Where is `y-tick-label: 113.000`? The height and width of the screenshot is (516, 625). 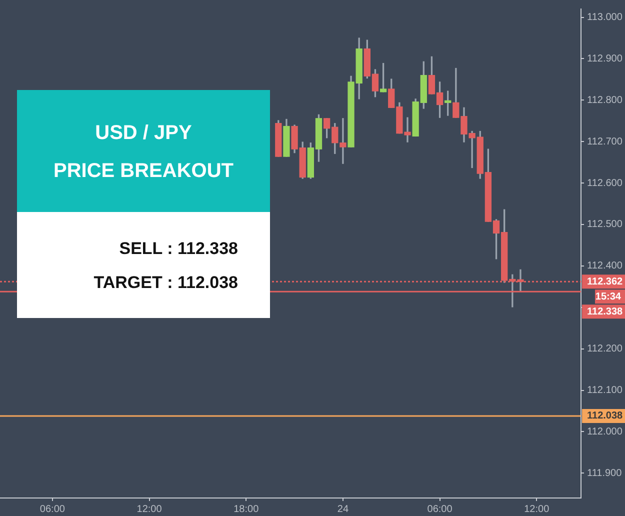
y-tick-label: 113.000 is located at coordinates (605, 18).